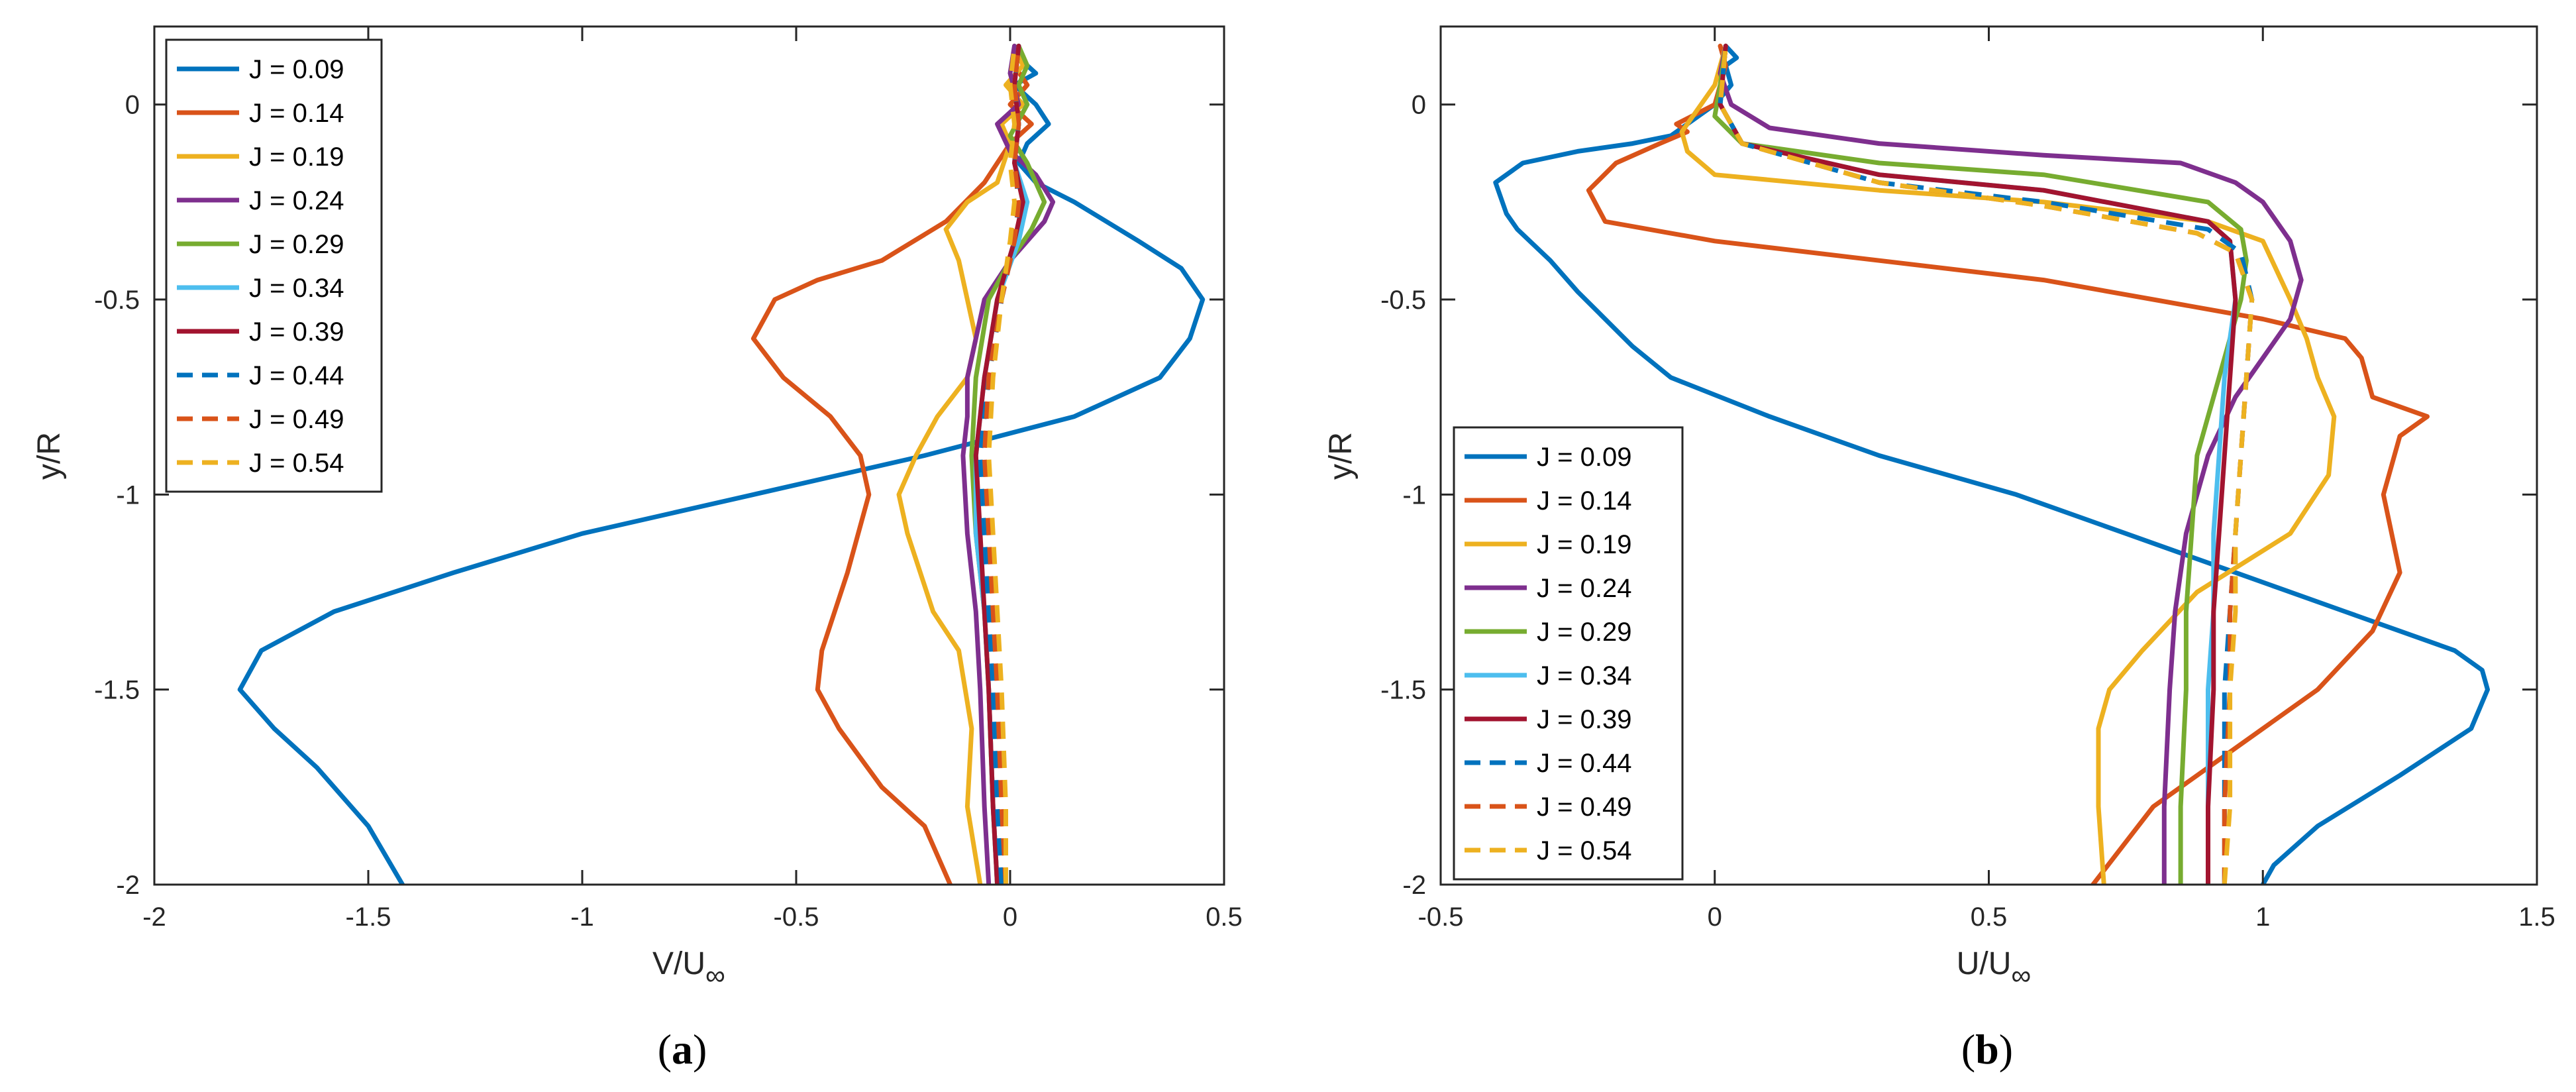 Image resolution: width=2576 pixels, height=1092 pixels. Describe the element at coordinates (1341, 456) in the screenshot. I see `chart-b-y-axis-label: y/R` at that location.